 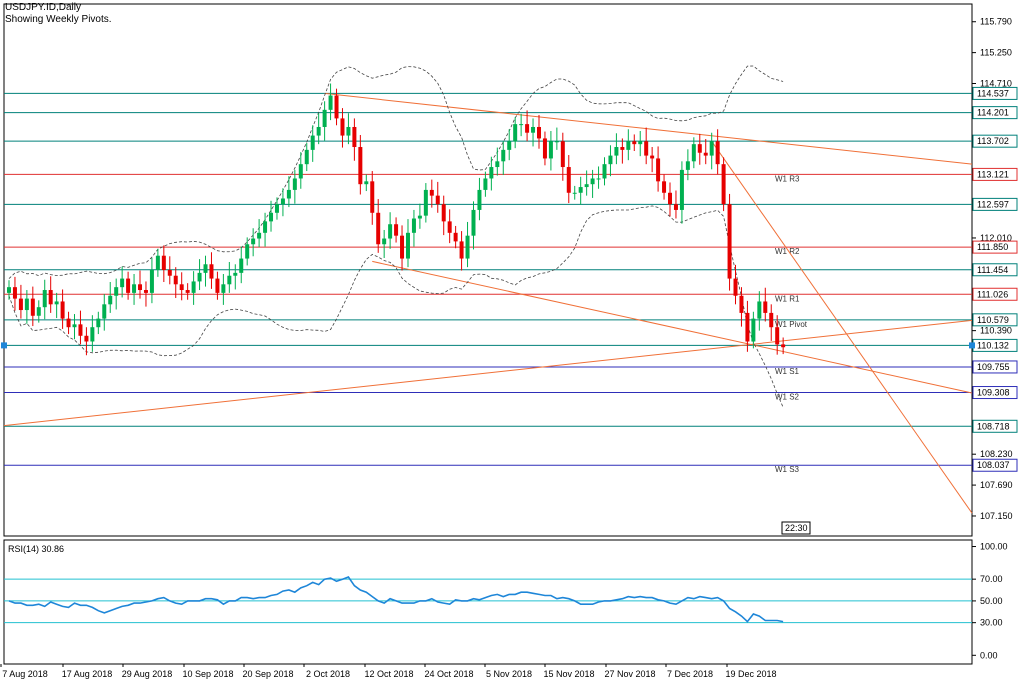 I want to click on price-tag-label: 110.579, so click(x=993, y=320).